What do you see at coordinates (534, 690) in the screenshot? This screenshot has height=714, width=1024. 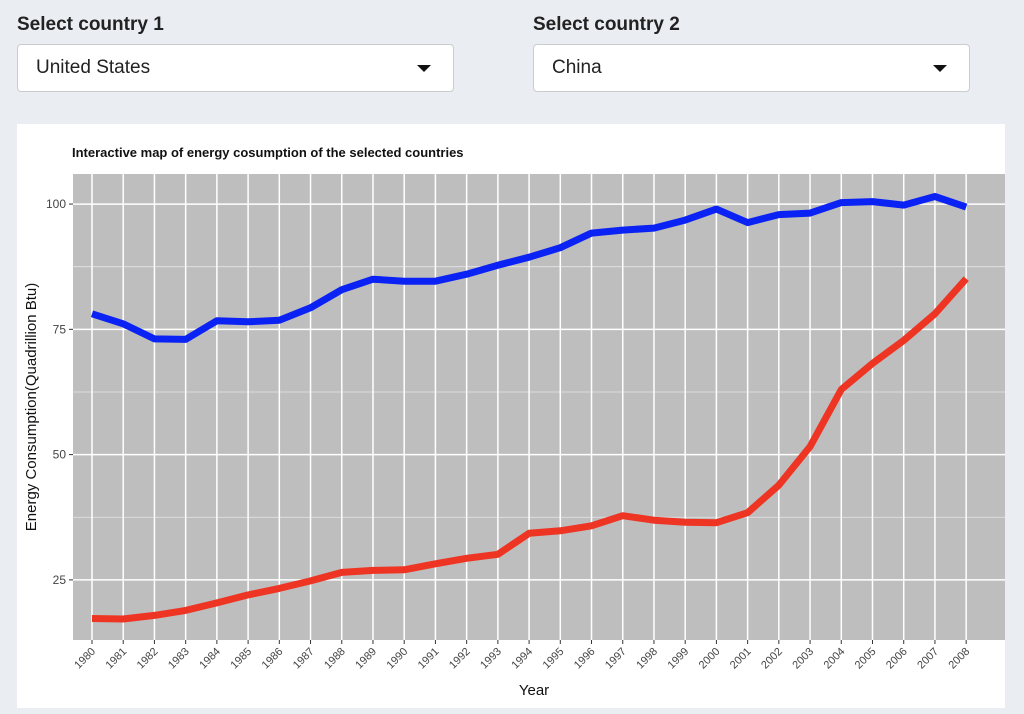 I see `x-axis-label: Year` at bounding box center [534, 690].